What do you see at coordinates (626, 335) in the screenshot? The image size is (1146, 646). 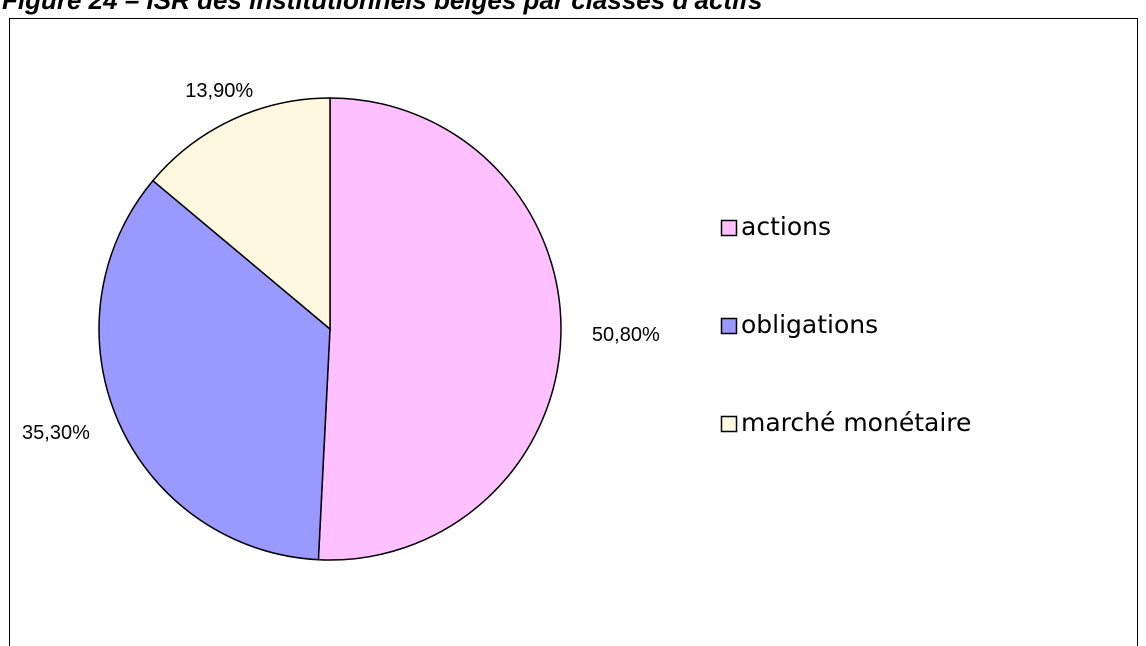 I see `data-label: 50,80%` at bounding box center [626, 335].